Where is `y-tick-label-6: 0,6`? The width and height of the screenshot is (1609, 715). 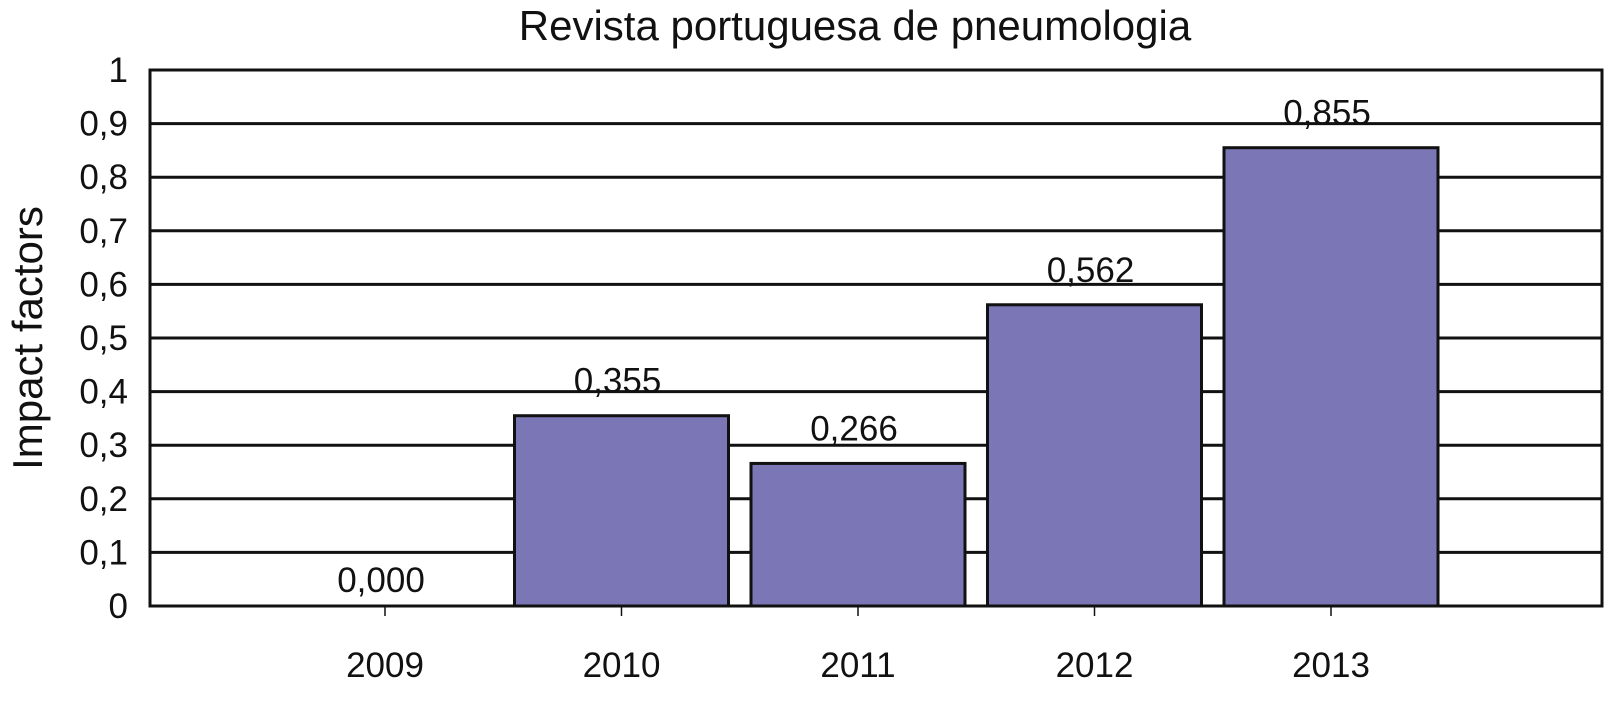 y-tick-label-6: 0,6 is located at coordinates (103, 284).